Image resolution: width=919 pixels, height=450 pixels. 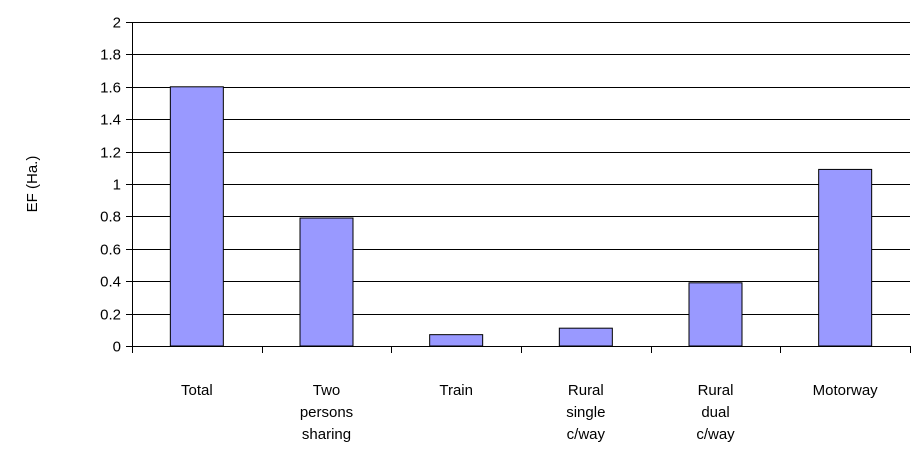 What do you see at coordinates (110, 55) in the screenshot?
I see `y-tick-label: 1.8` at bounding box center [110, 55].